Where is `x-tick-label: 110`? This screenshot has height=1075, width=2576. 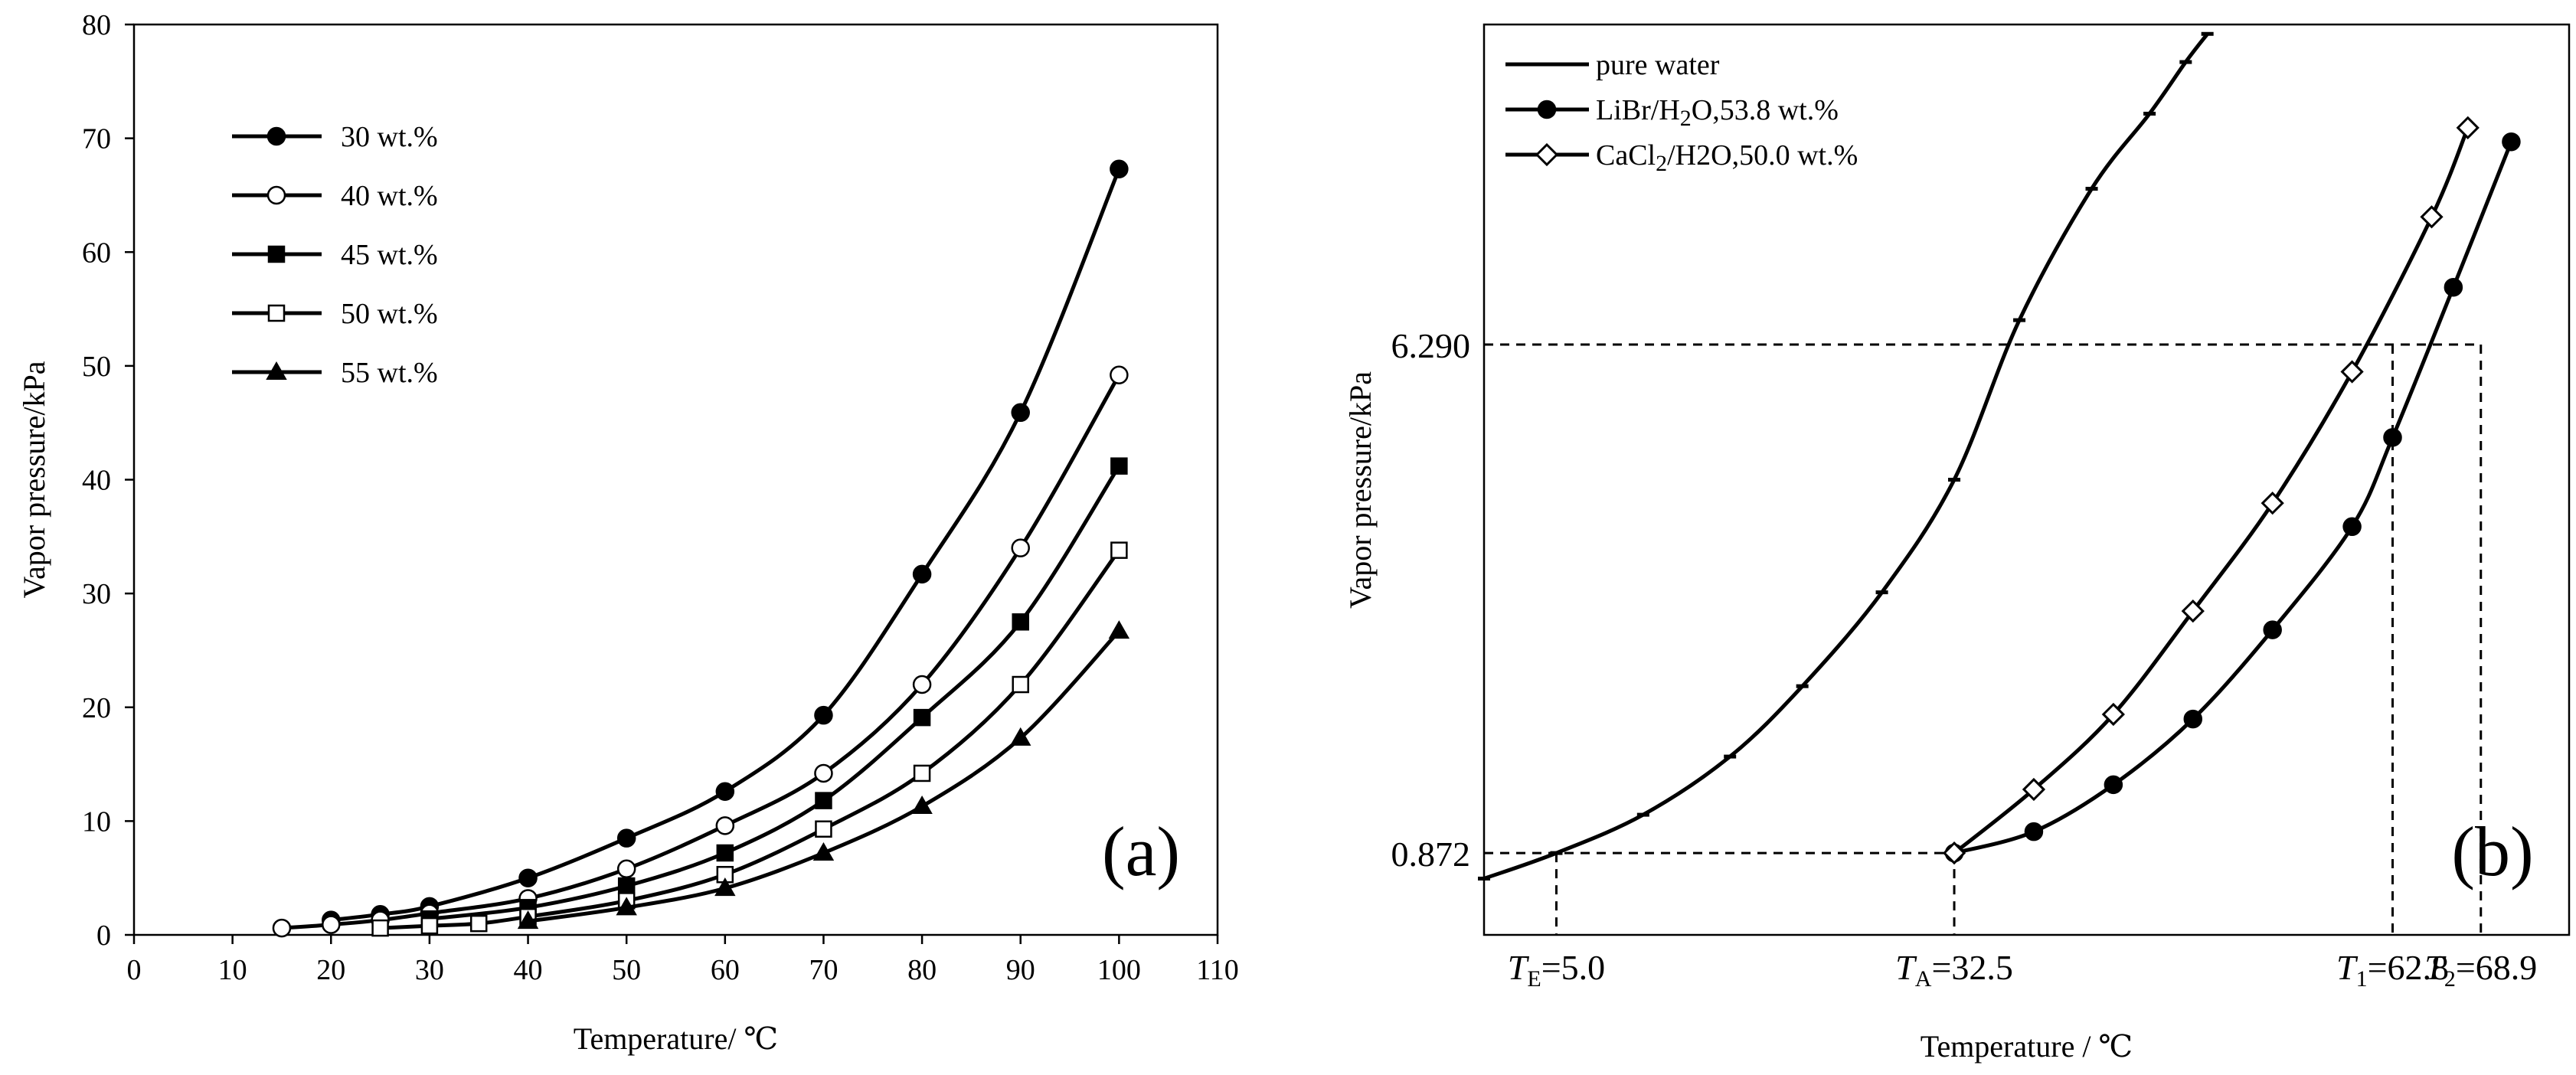 x-tick-label: 110 is located at coordinates (1217, 970).